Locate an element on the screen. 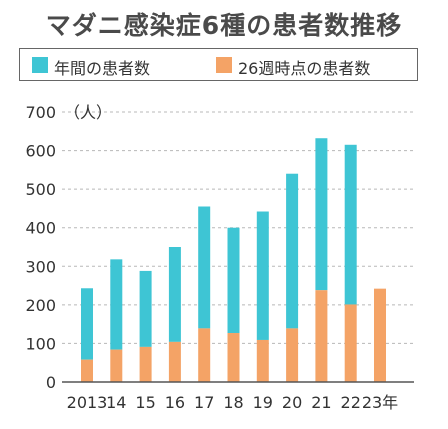  x-tick-label: 19 is located at coordinates (263, 402).